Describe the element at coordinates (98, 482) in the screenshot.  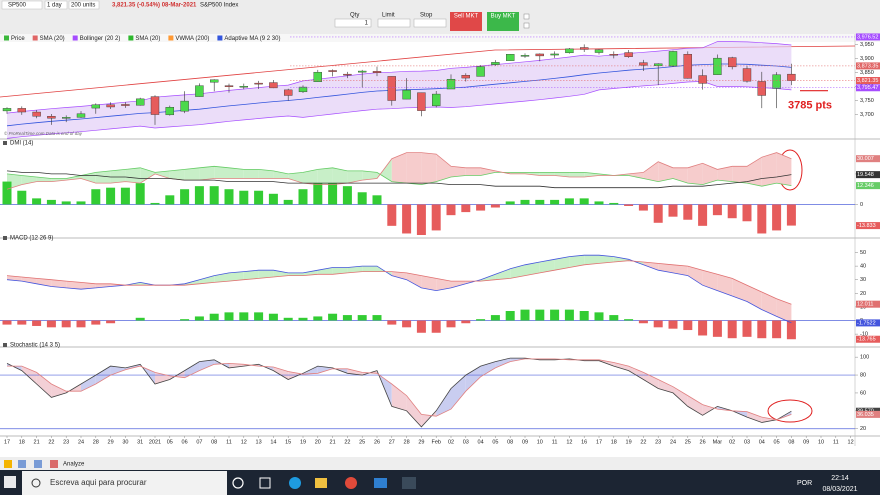
I see `search-placeholder: Escreva aqui para procurar` at that location.